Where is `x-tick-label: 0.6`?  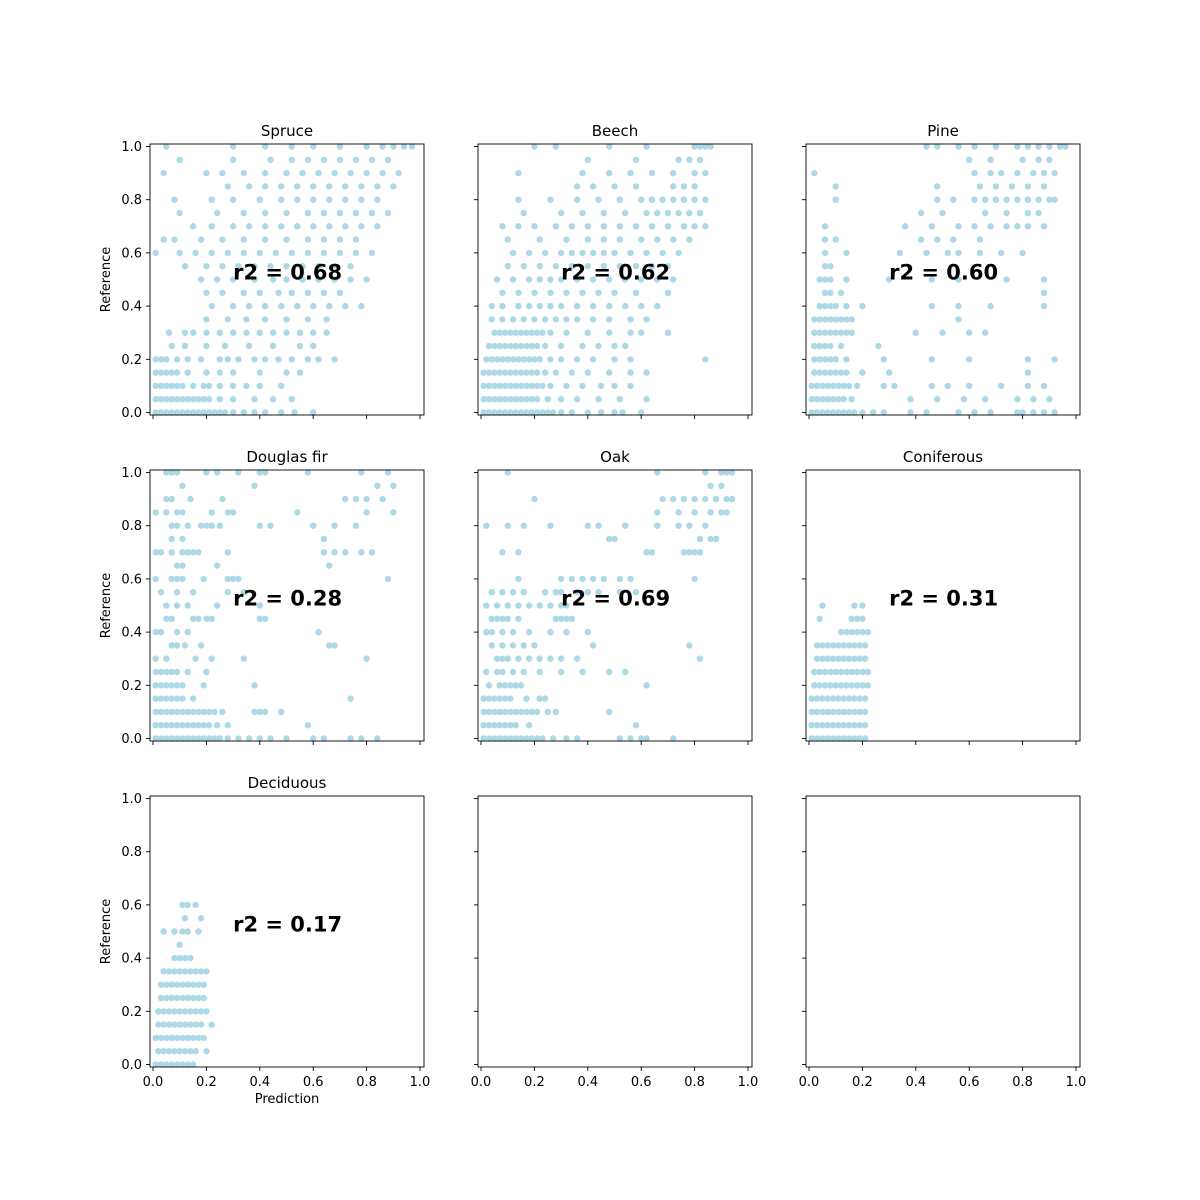 x-tick-label: 0.6 is located at coordinates (313, 1082).